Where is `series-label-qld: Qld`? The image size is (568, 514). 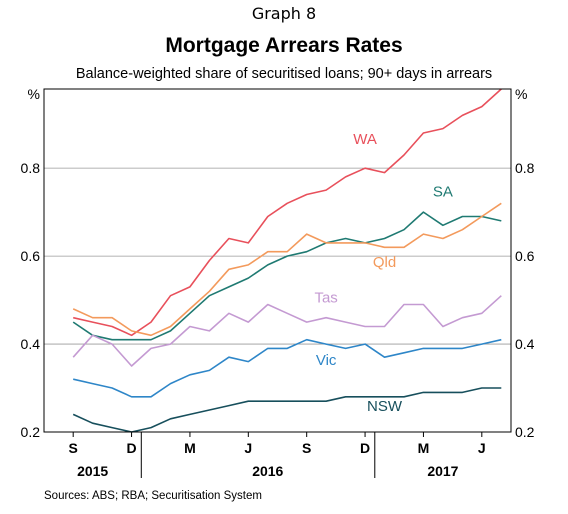
series-label-qld: Qld is located at coordinates (384, 262).